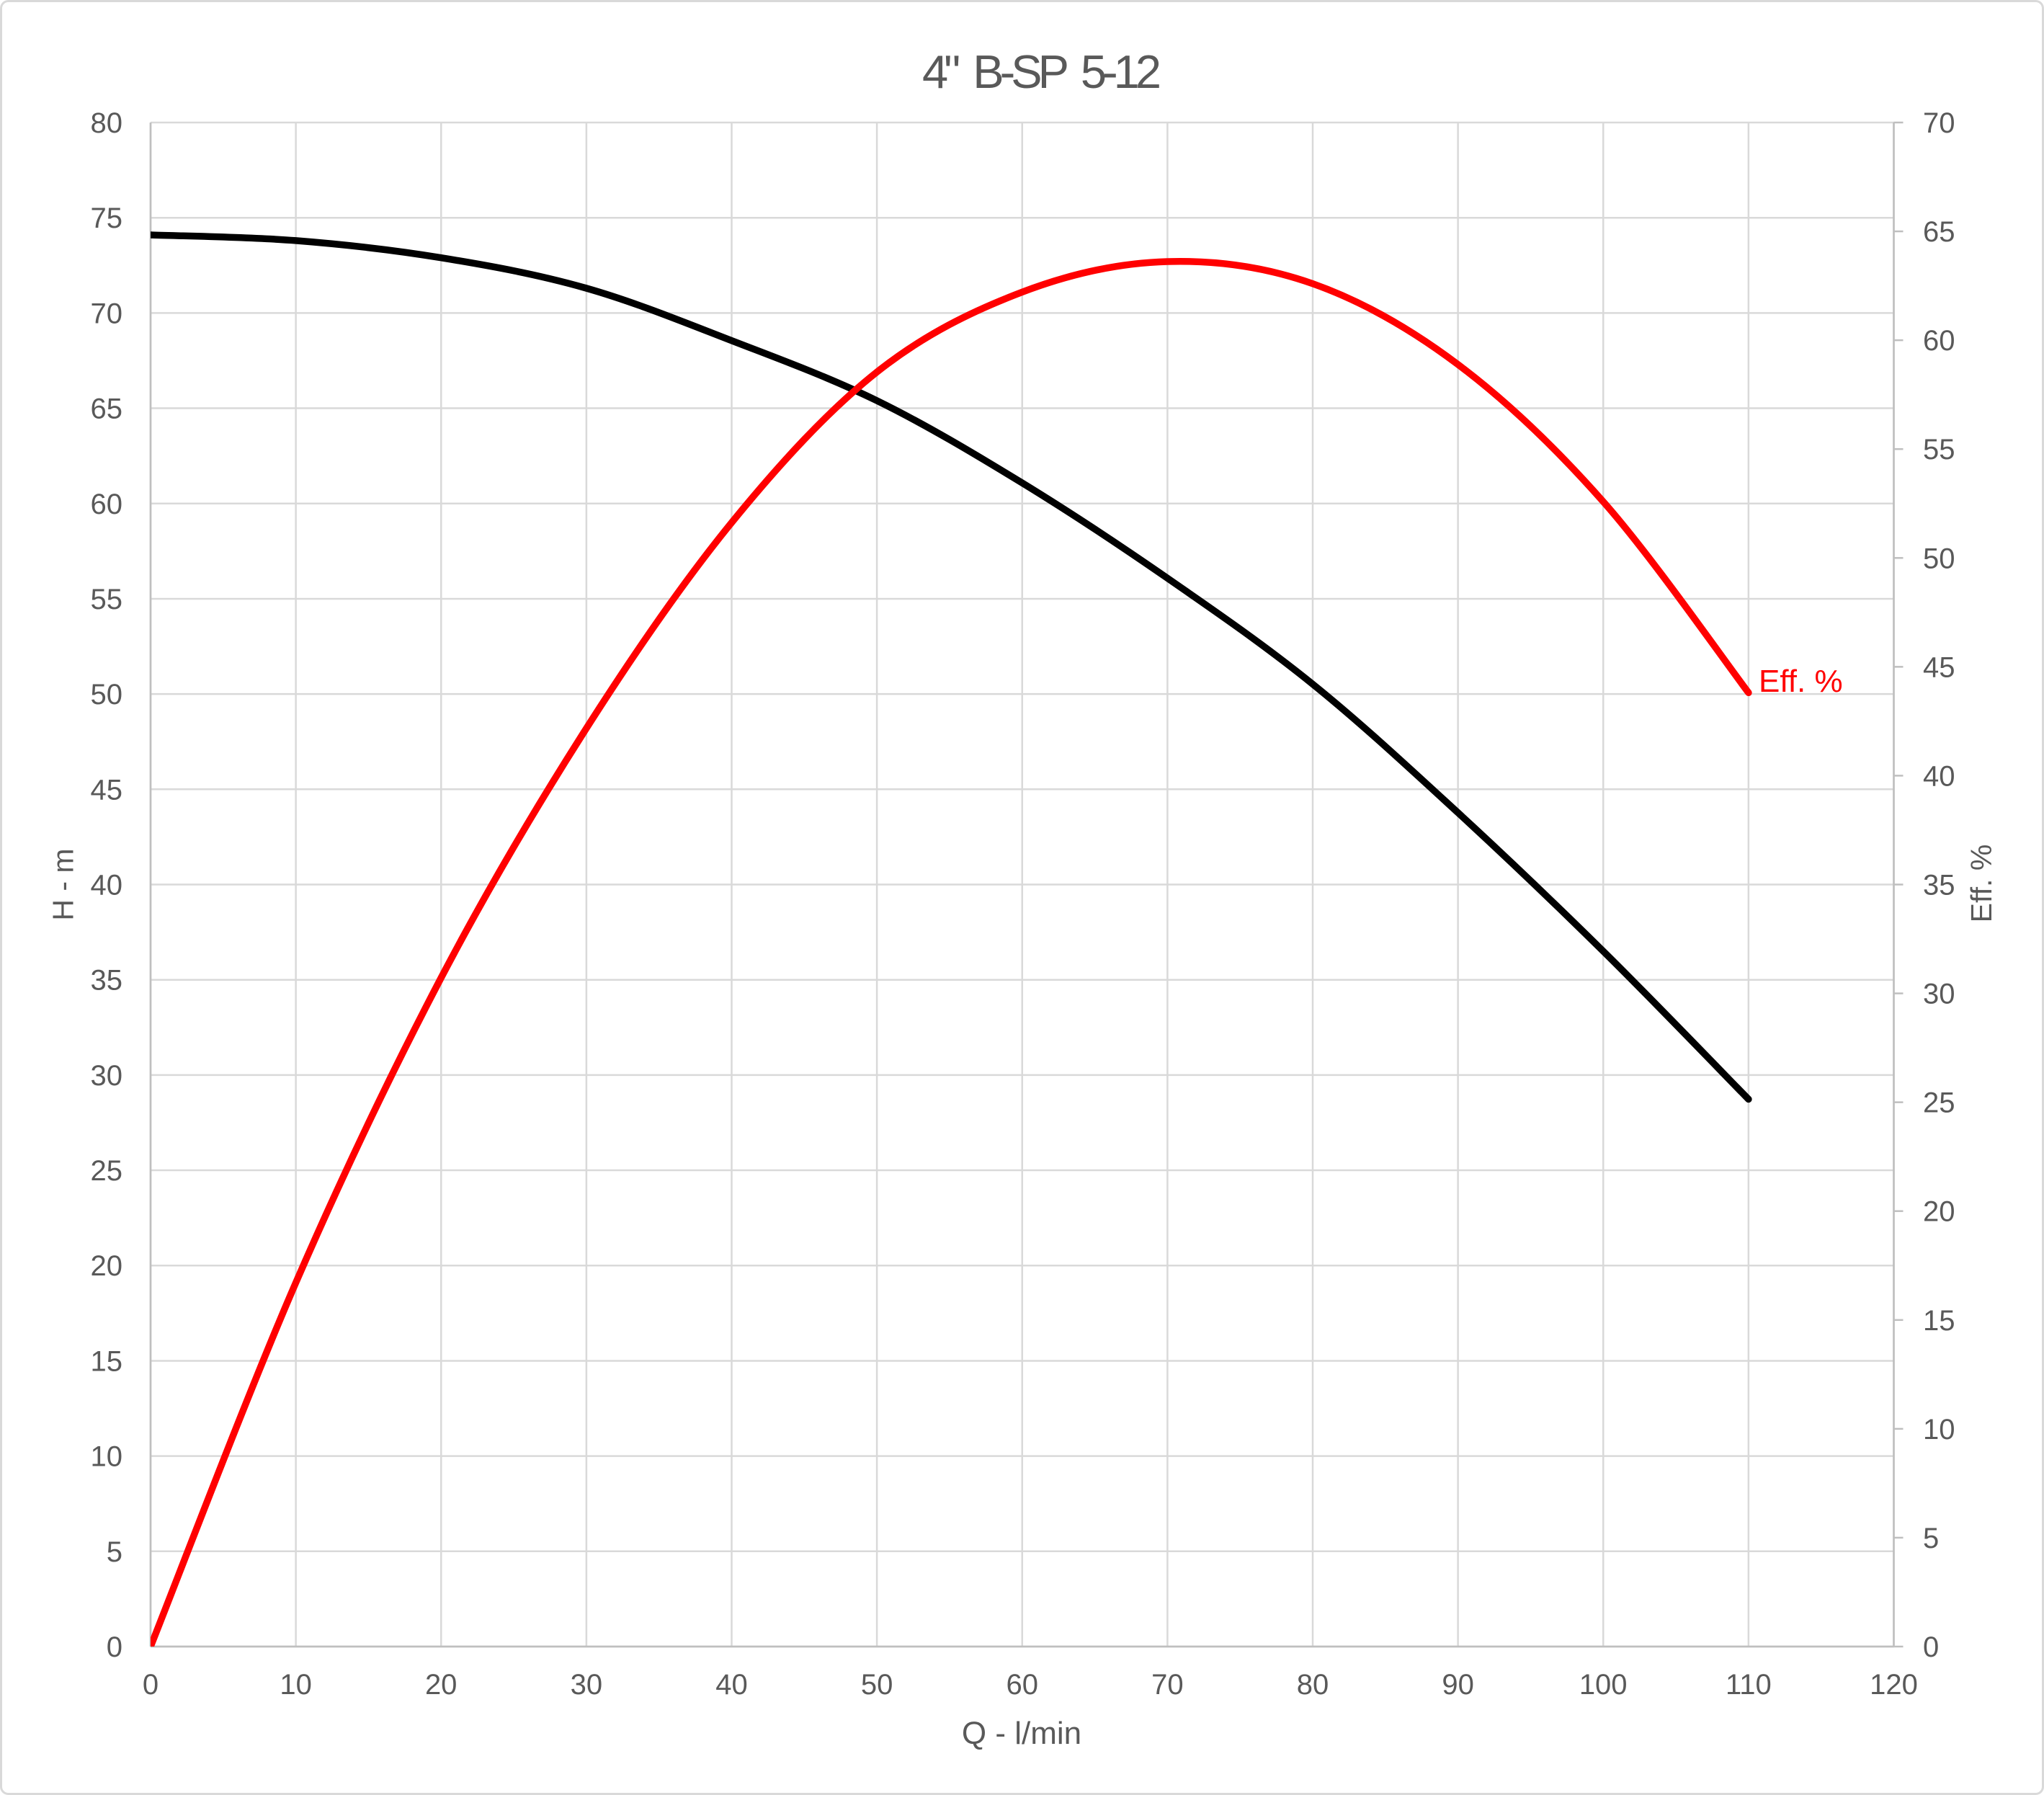 Image resolution: width=2044 pixels, height=1795 pixels. I want to click on svg-text: 90, so click(1458, 1685).